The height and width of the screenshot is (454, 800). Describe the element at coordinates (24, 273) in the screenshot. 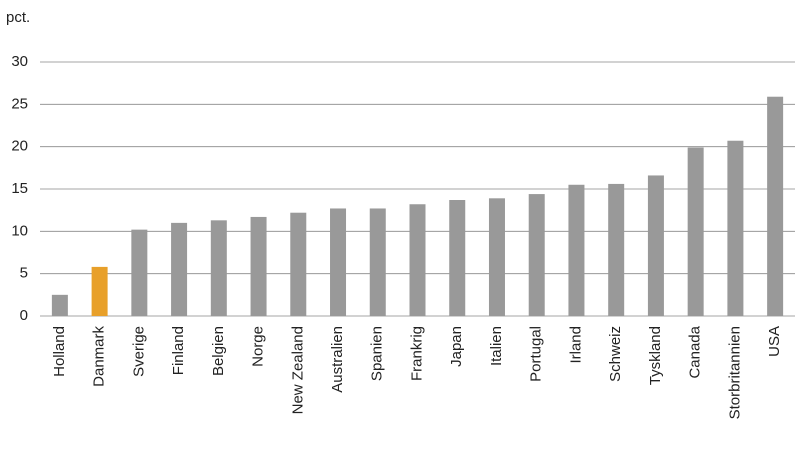

I see `y-tick-label: 5` at that location.